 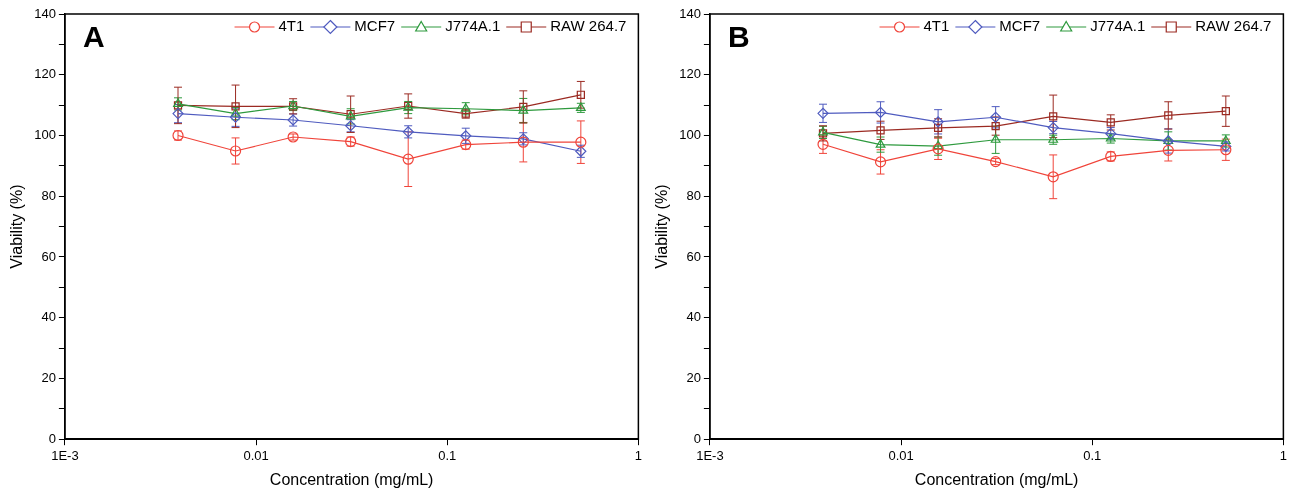 I want to click on chart-title: A, so click(x=93, y=37).